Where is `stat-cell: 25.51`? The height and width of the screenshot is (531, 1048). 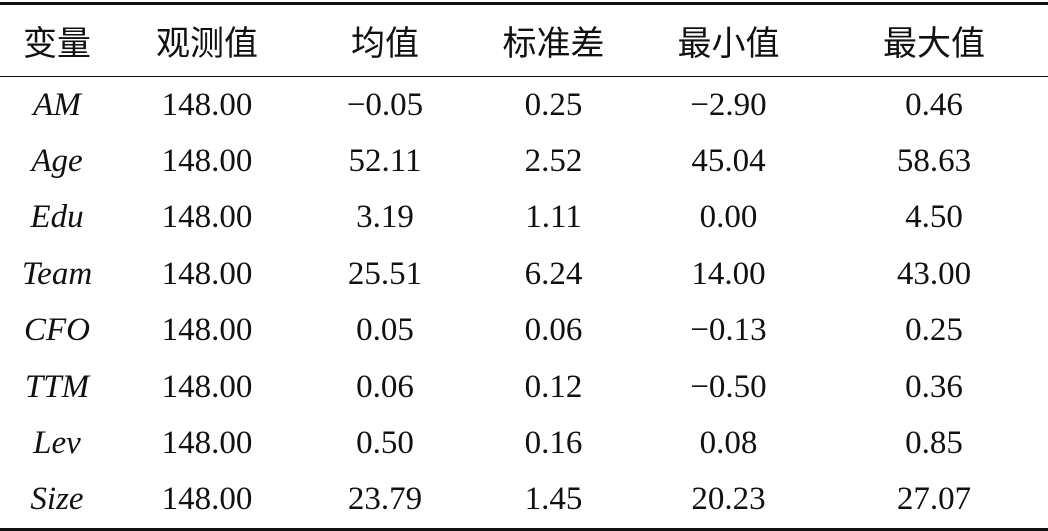
stat-cell: 25.51 is located at coordinates (385, 273).